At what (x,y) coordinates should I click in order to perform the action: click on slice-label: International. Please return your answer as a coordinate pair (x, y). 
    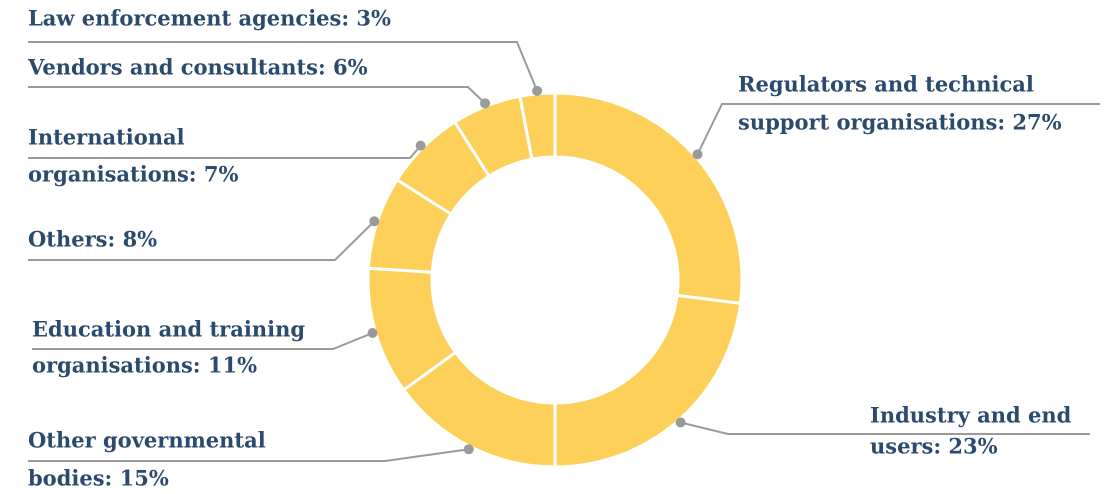
    Looking at the image, I should click on (106, 137).